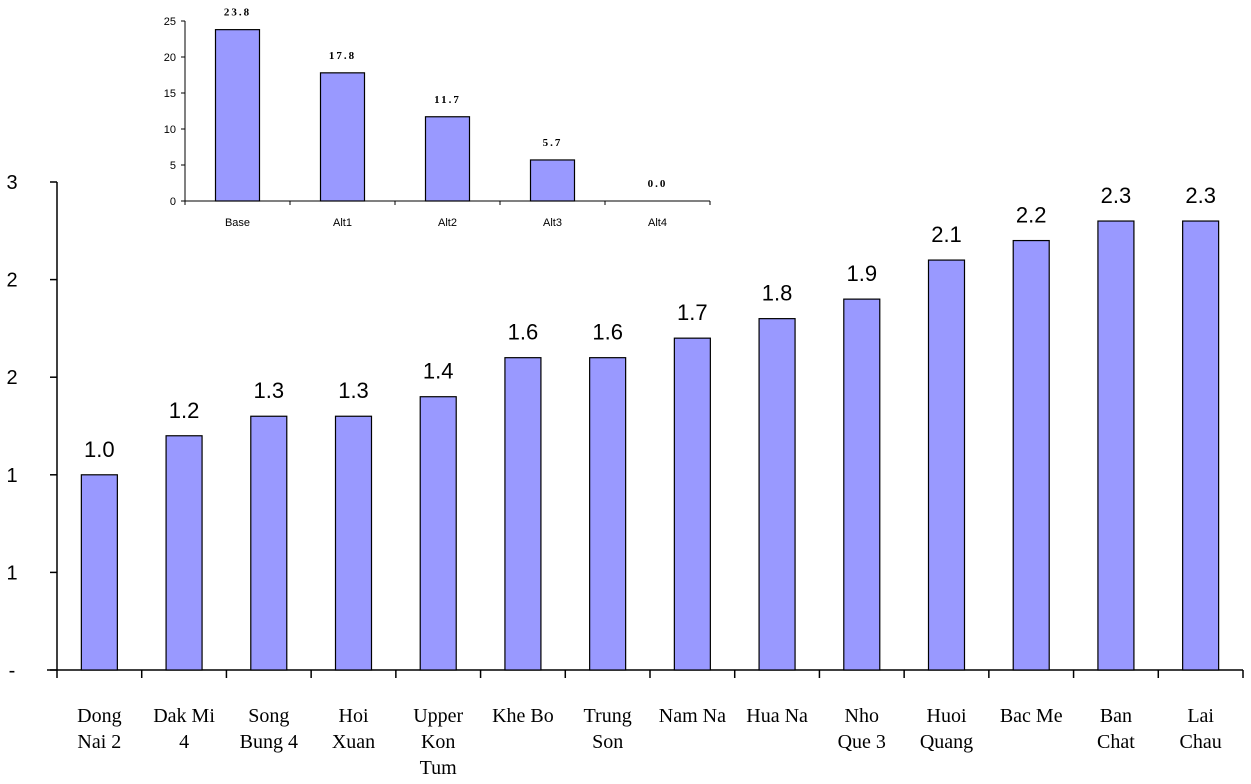  What do you see at coordinates (438, 371) in the screenshot?
I see `data-label: 1.4` at bounding box center [438, 371].